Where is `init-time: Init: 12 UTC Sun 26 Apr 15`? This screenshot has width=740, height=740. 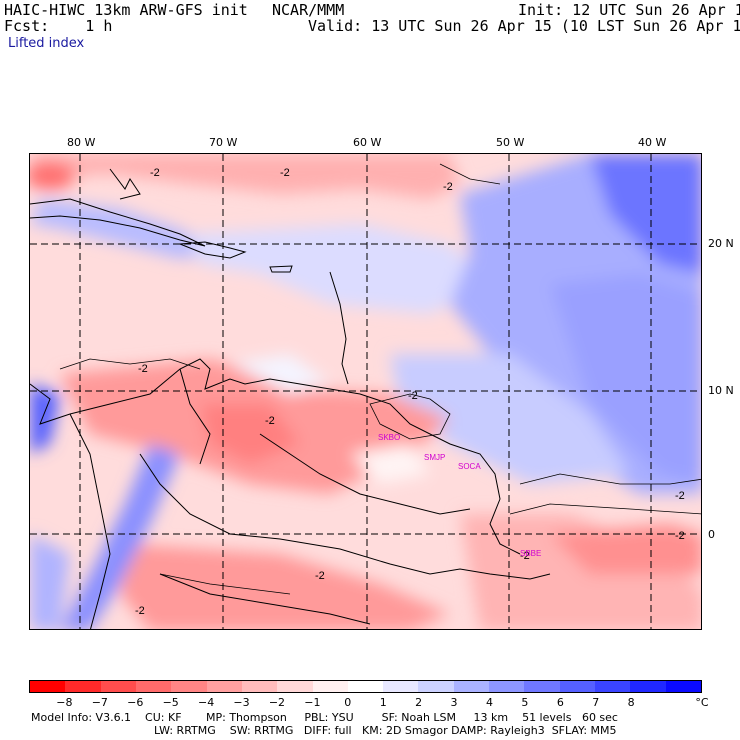
init-time: Init: 12 UTC Sun 26 Apr 15 is located at coordinates (629, 10).